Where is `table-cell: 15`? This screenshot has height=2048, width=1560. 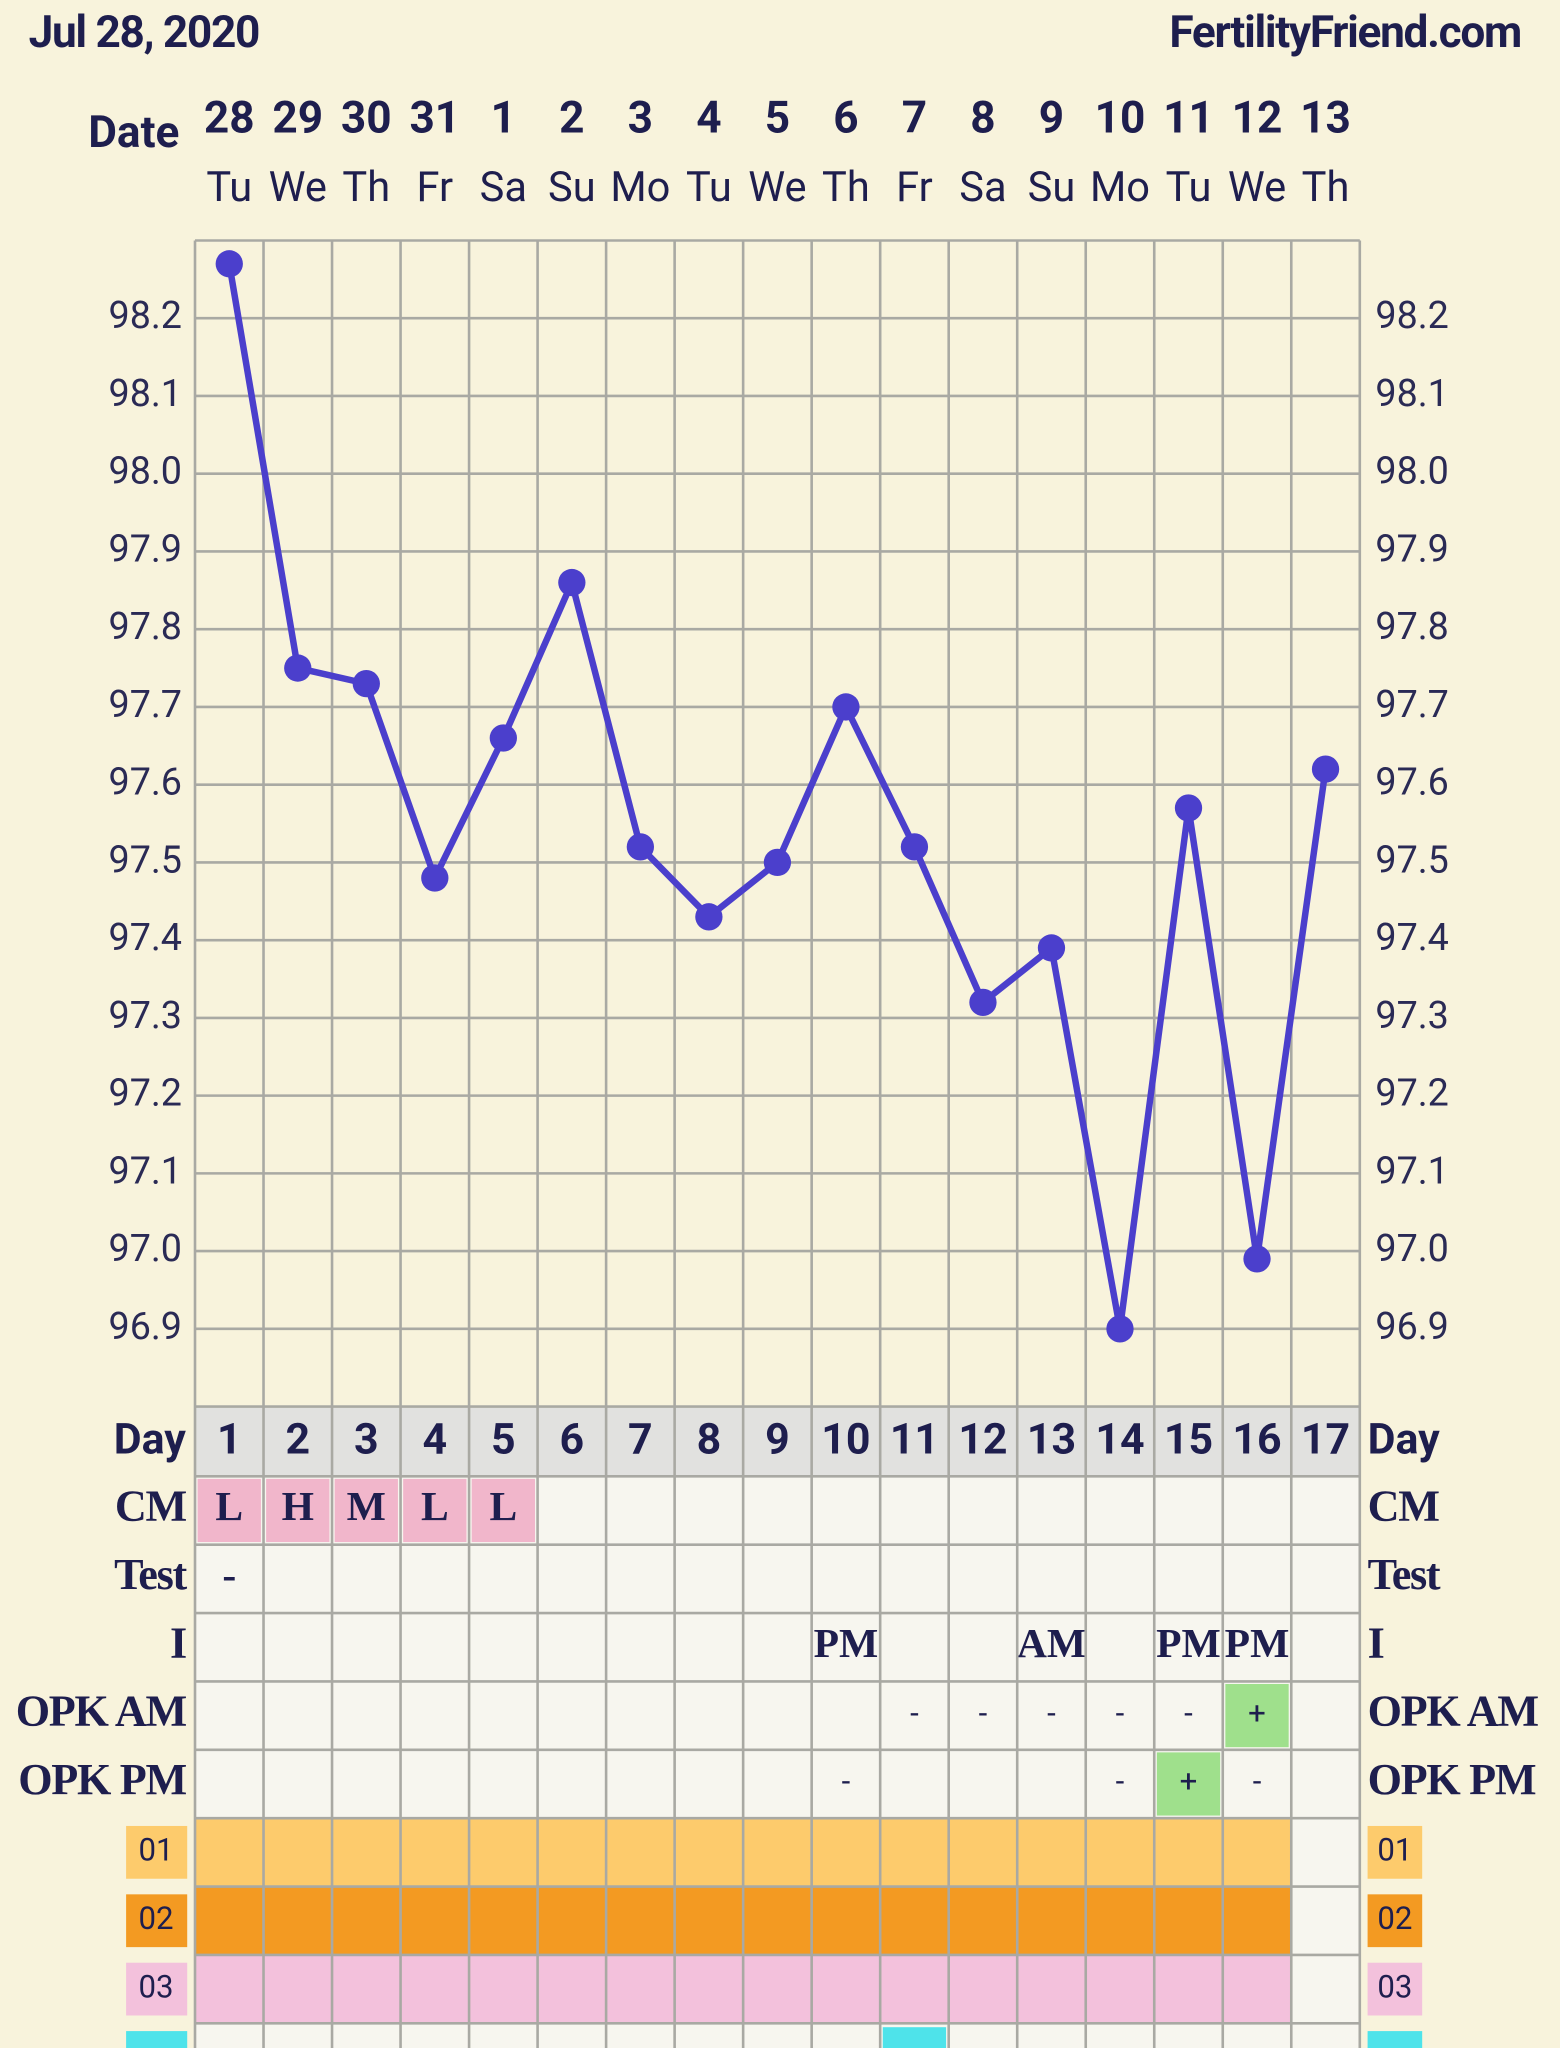 table-cell: 15 is located at coordinates (1188, 1439).